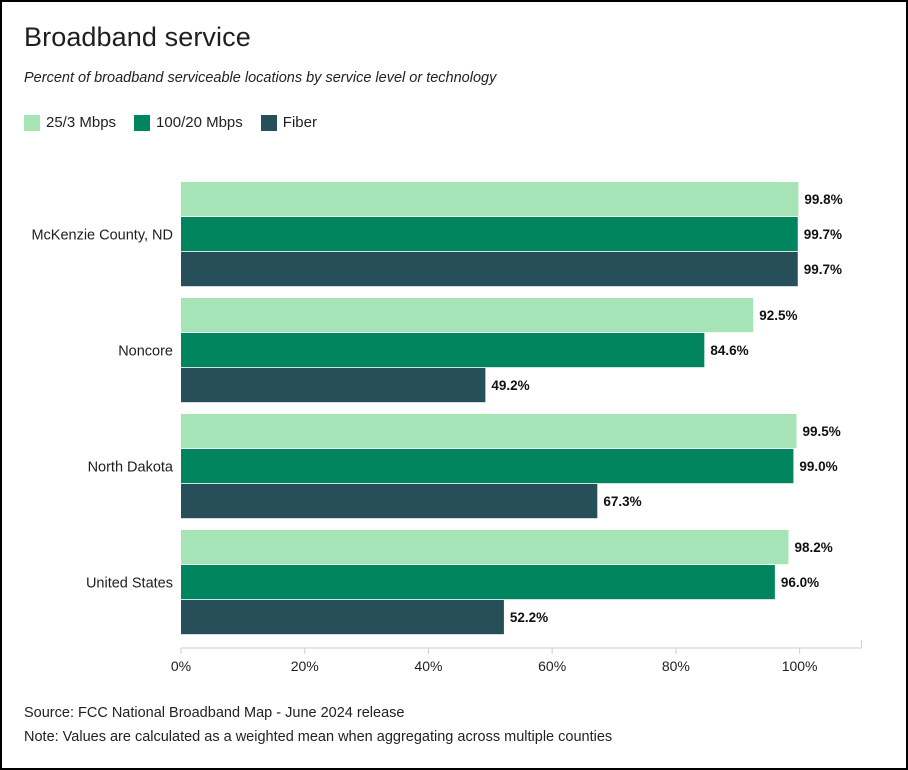 Image resolution: width=908 pixels, height=770 pixels. I want to click on data-label-100-20-north-dakota: 99.0%, so click(818, 466).